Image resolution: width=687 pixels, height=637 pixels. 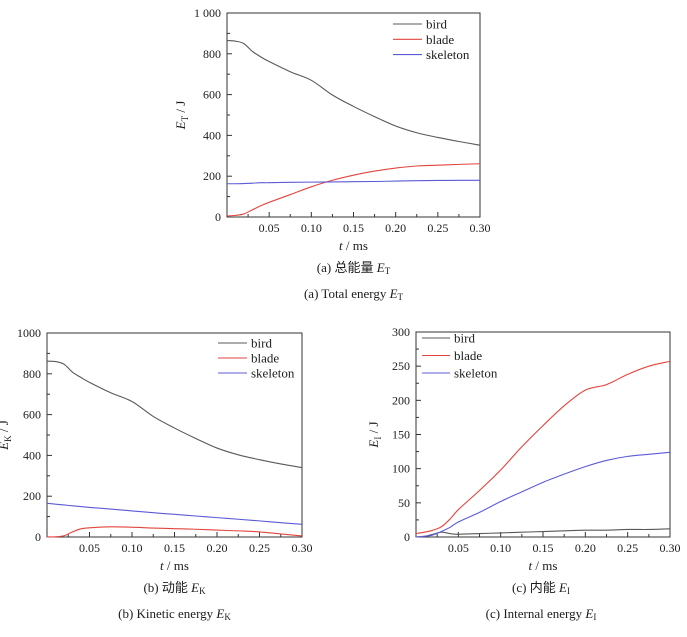 What do you see at coordinates (207, 13) in the screenshot?
I see `y-tick-label: 1 000` at bounding box center [207, 13].